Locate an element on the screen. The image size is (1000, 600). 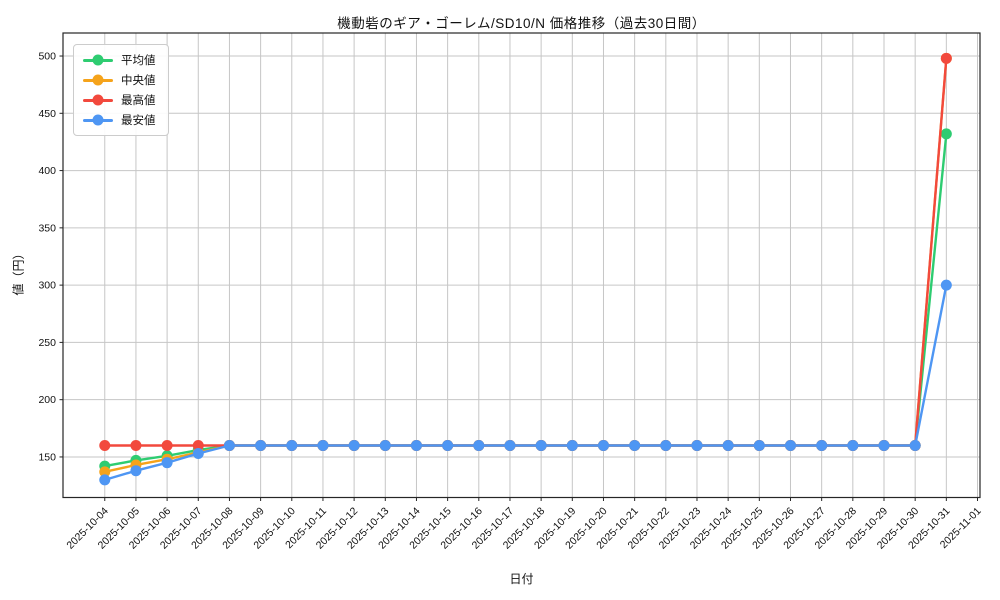
median-marker-icon is located at coordinates (98, 80).